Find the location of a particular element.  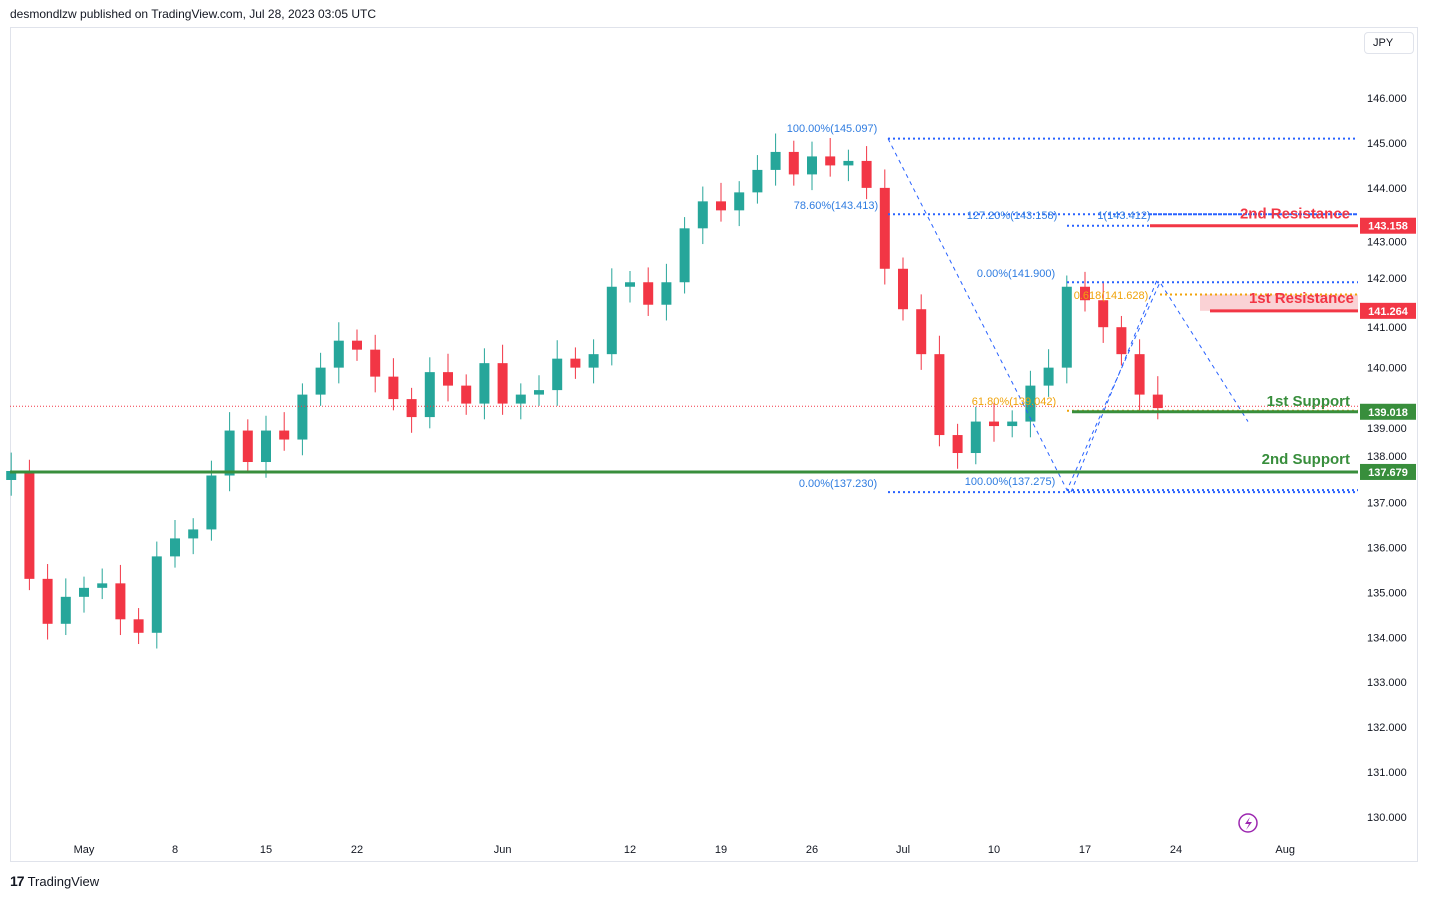

fib-label: 78.60%(143.413) is located at coordinates (836, 206).